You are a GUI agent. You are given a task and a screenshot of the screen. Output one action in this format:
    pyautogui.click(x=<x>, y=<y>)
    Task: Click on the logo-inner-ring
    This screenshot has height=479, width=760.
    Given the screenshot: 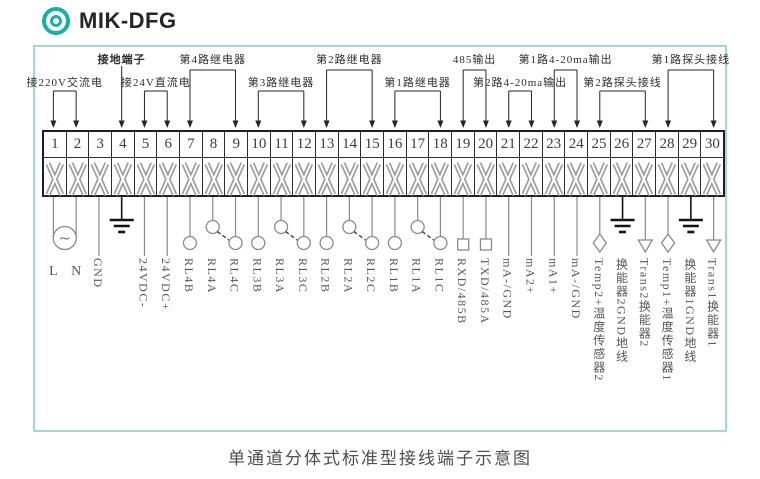 What is the action you would take?
    pyautogui.click(x=56, y=21)
    